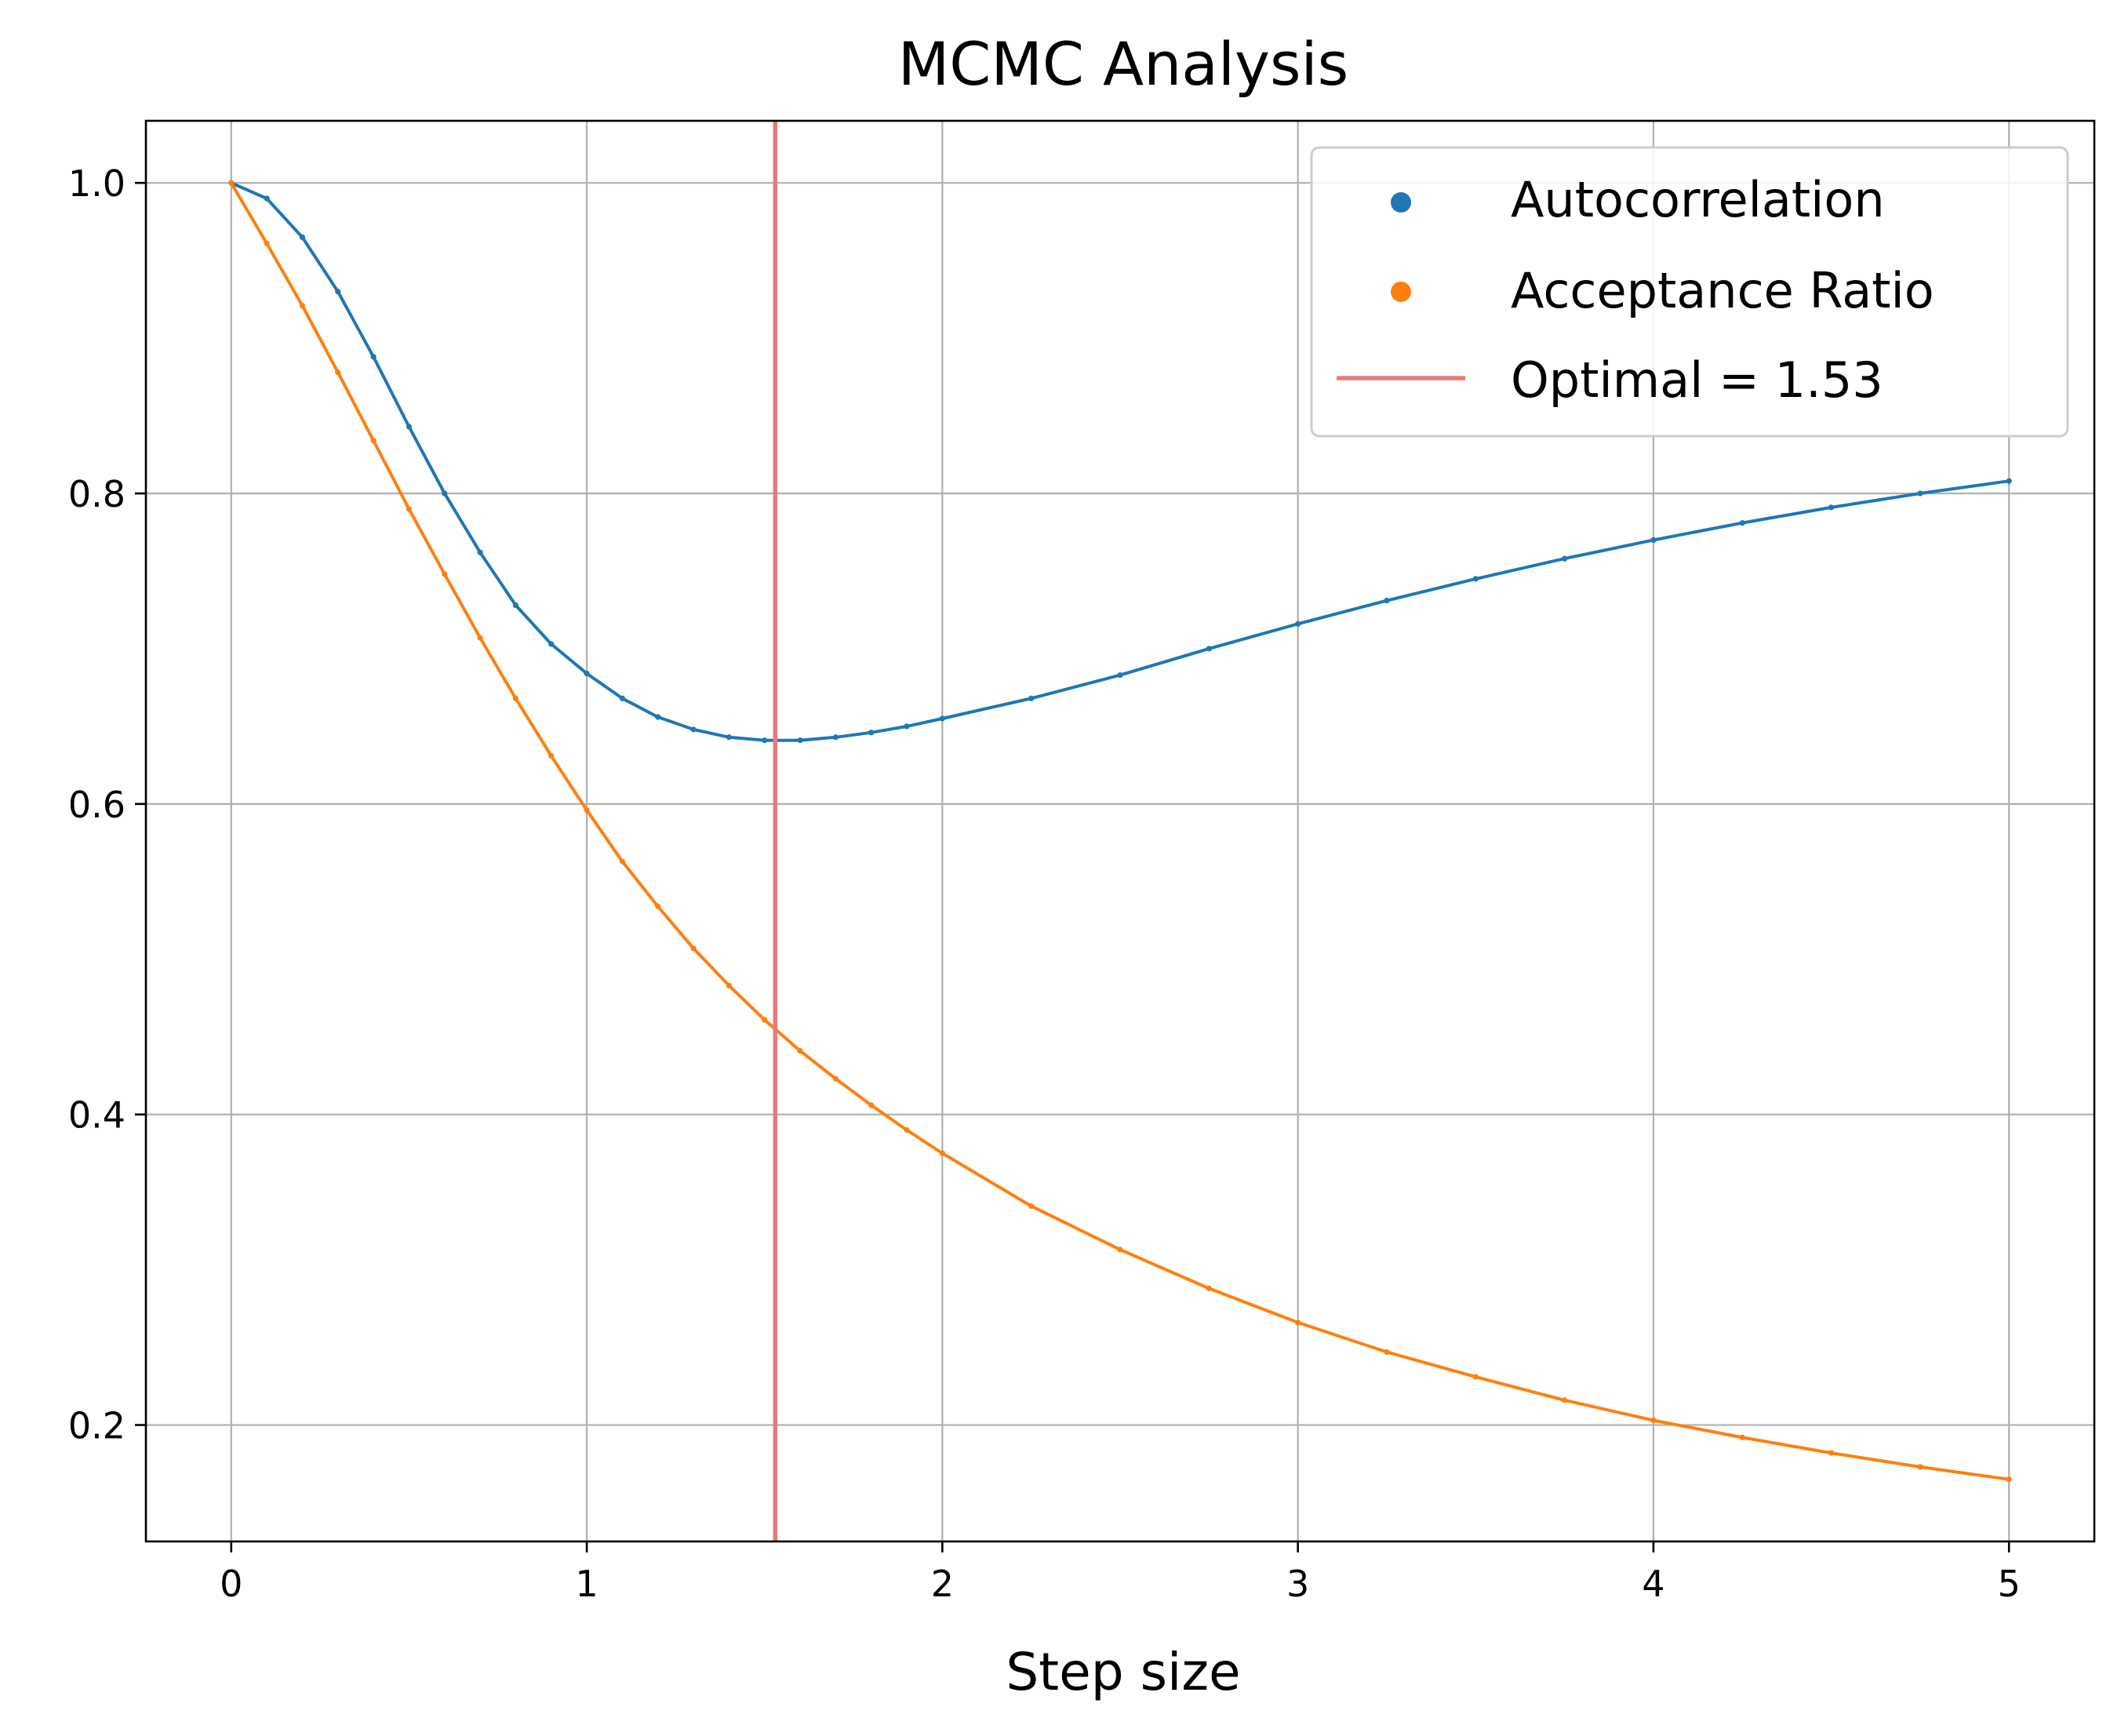  What do you see at coordinates (2010, 1584) in the screenshot?
I see `x-tick-label: 5` at bounding box center [2010, 1584].